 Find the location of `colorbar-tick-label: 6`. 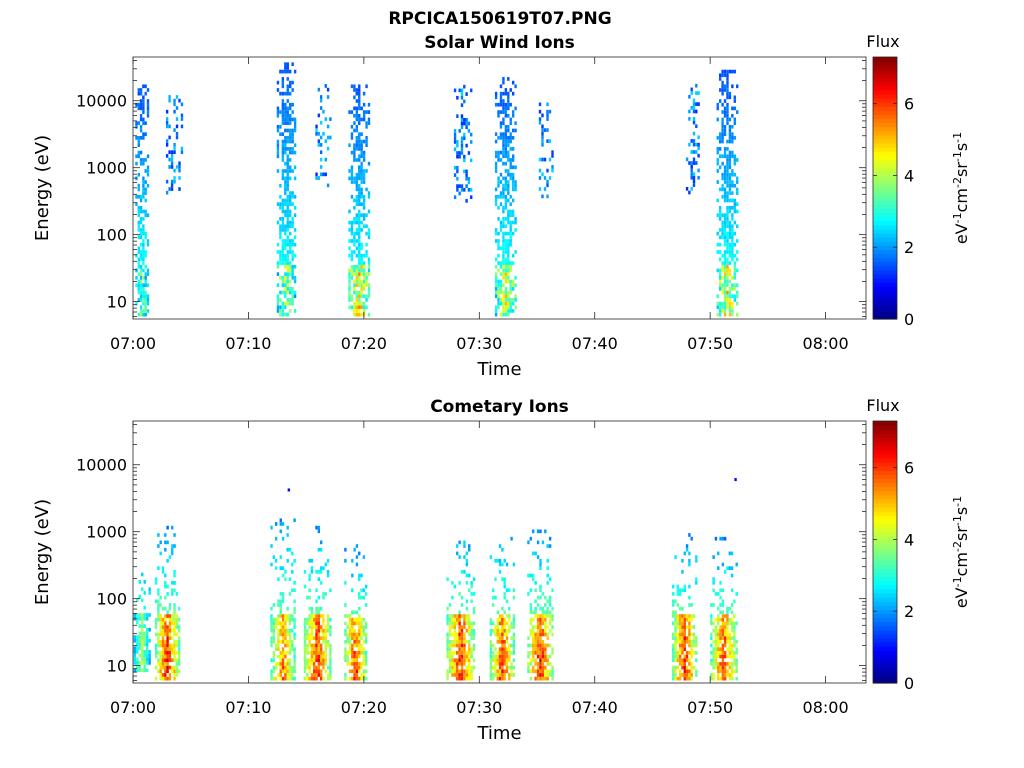

colorbar-tick-label: 6 is located at coordinates (909, 104).